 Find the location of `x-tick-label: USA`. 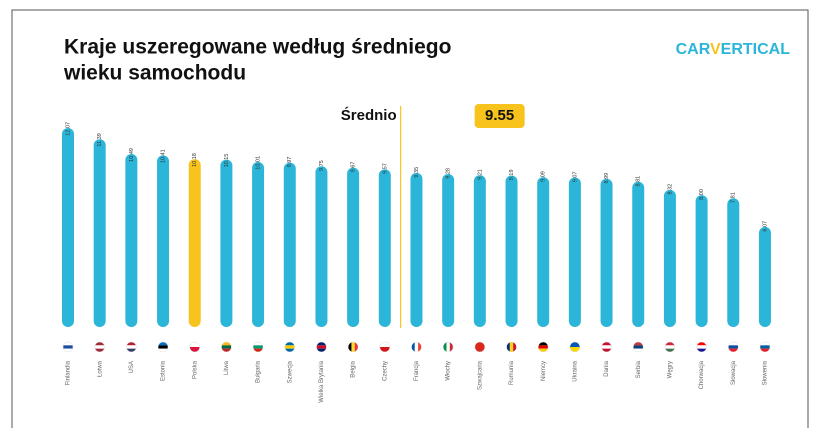

x-tick-label: USA is located at coordinates (132, 367).